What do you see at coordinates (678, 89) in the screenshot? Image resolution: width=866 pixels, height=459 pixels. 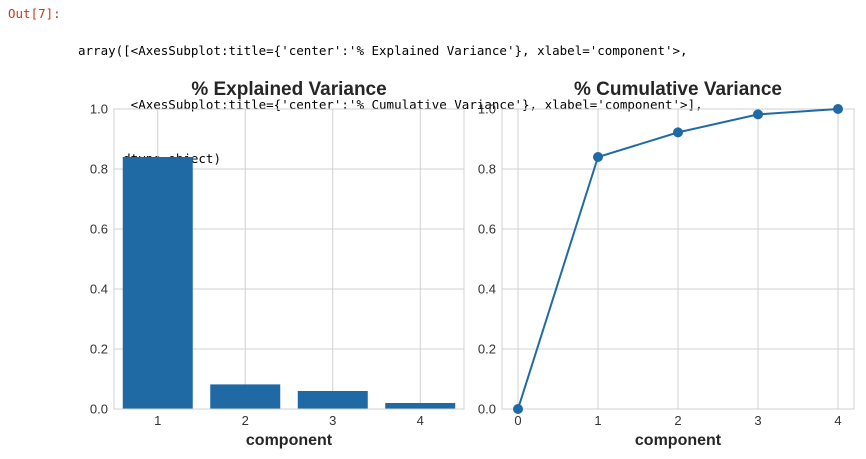 I see `chart-title: % Cumulative Variance` at bounding box center [678, 89].